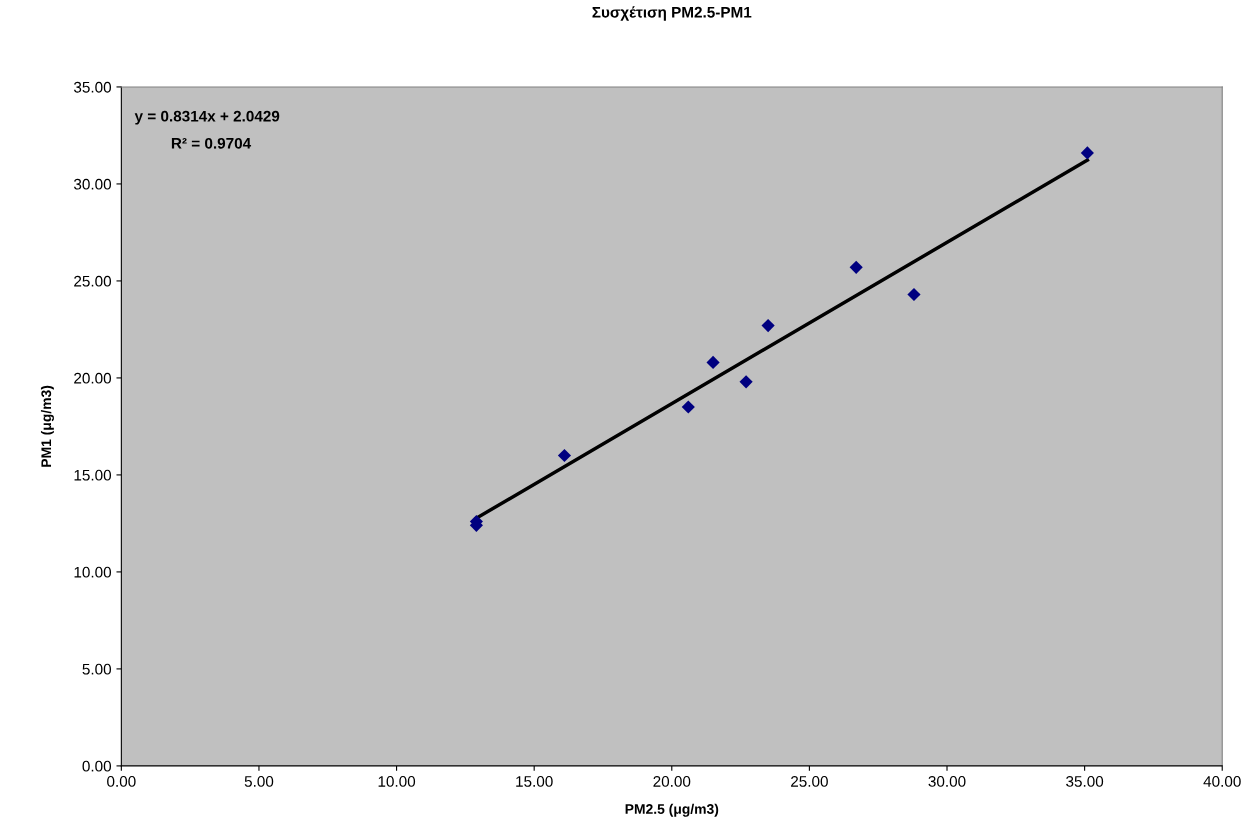 This screenshot has height=828, width=1251. What do you see at coordinates (92, 184) in the screenshot?
I see `y-tick-label: 30.00` at bounding box center [92, 184].